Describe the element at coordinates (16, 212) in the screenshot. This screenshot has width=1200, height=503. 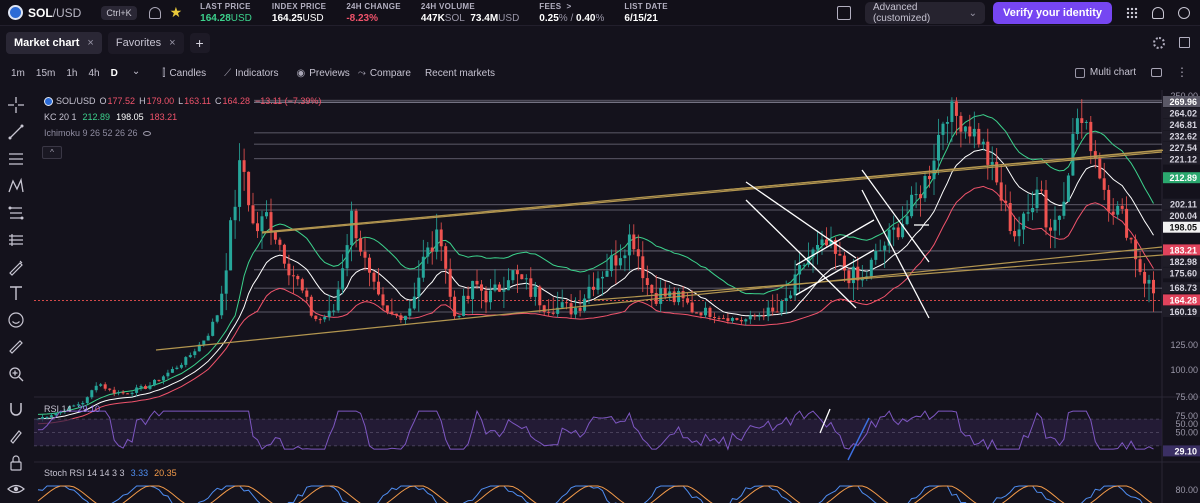
I see `fib-tool` at that location.